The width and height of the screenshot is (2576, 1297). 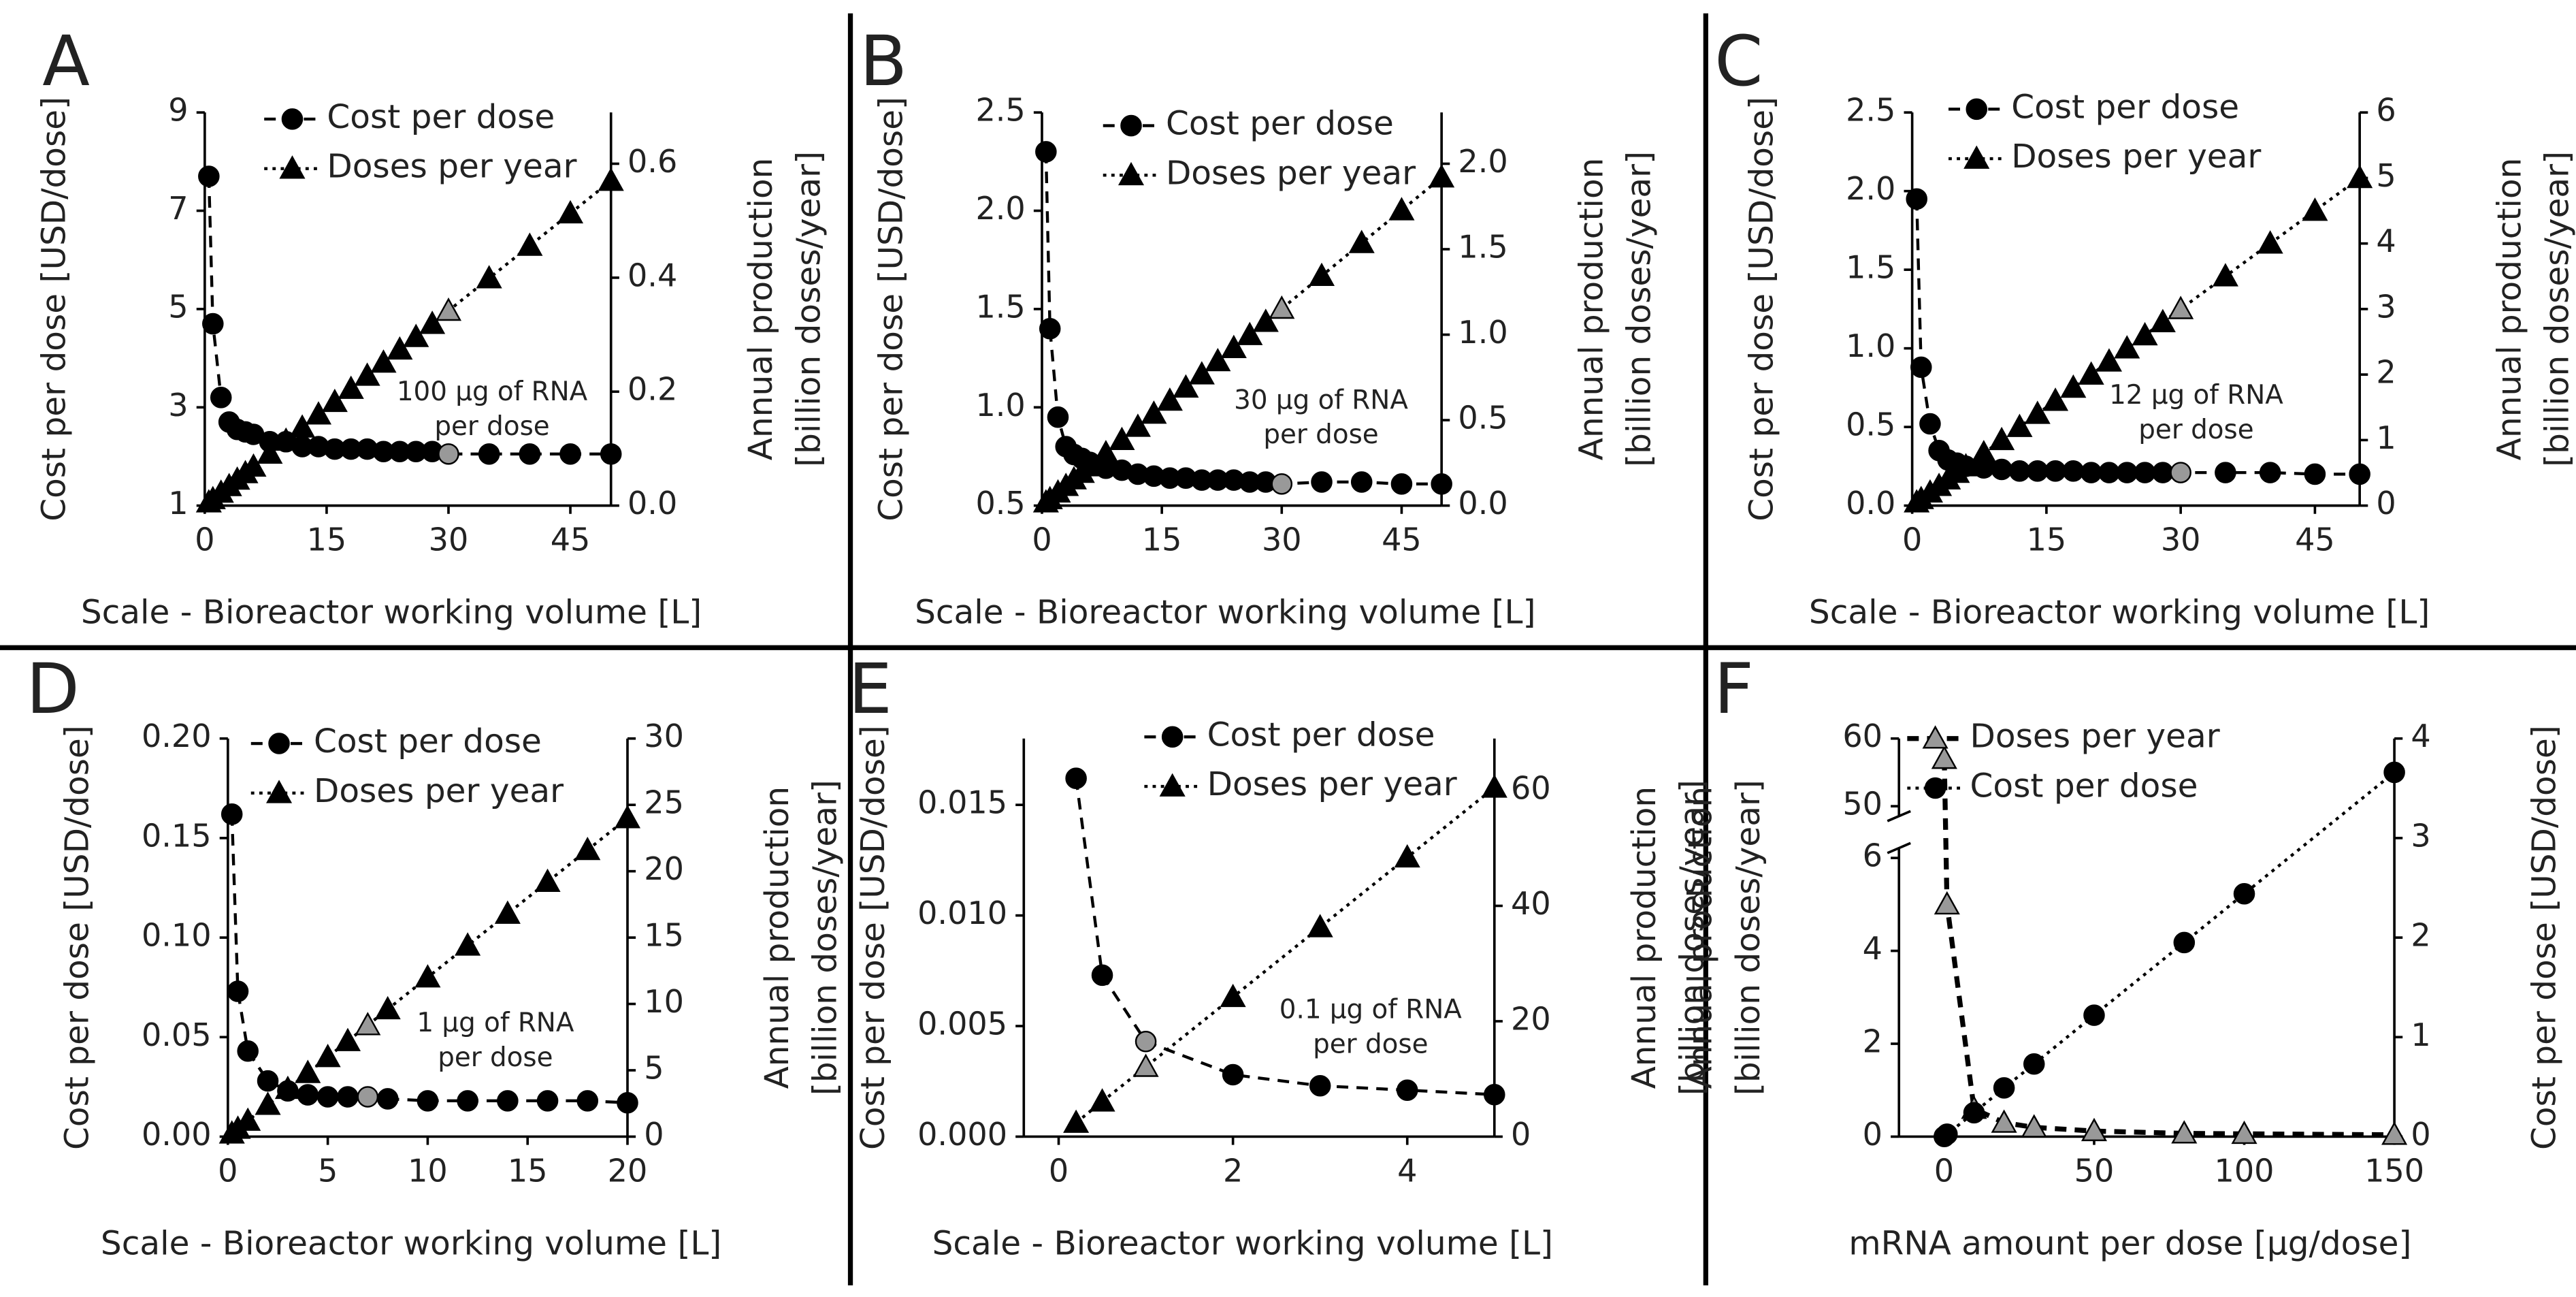 What do you see at coordinates (1482, 332) in the screenshot?
I see `y2-tick-label: 1.0` at bounding box center [1482, 332].